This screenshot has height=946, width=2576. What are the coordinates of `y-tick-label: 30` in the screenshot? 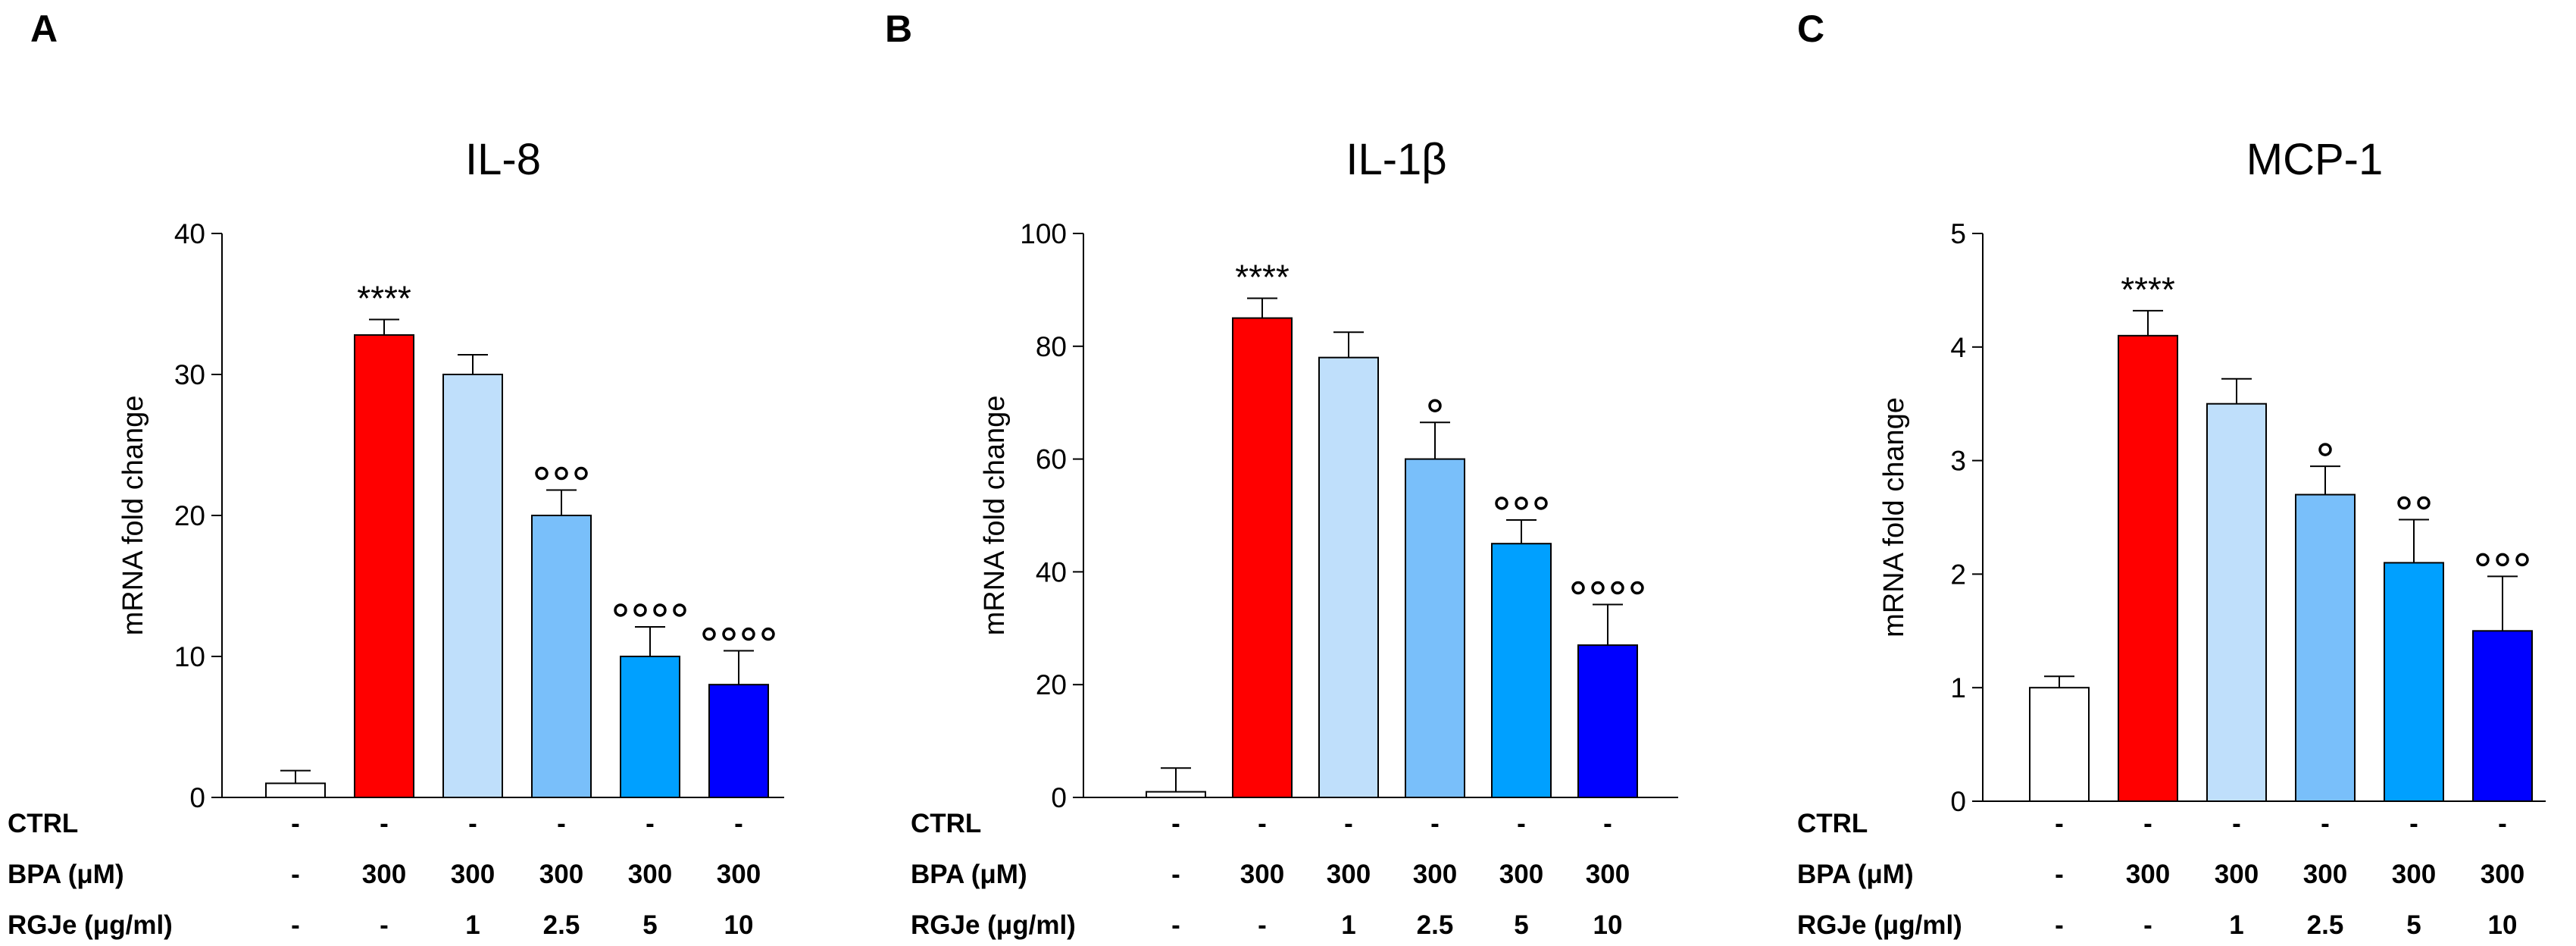 It's located at (189, 374).